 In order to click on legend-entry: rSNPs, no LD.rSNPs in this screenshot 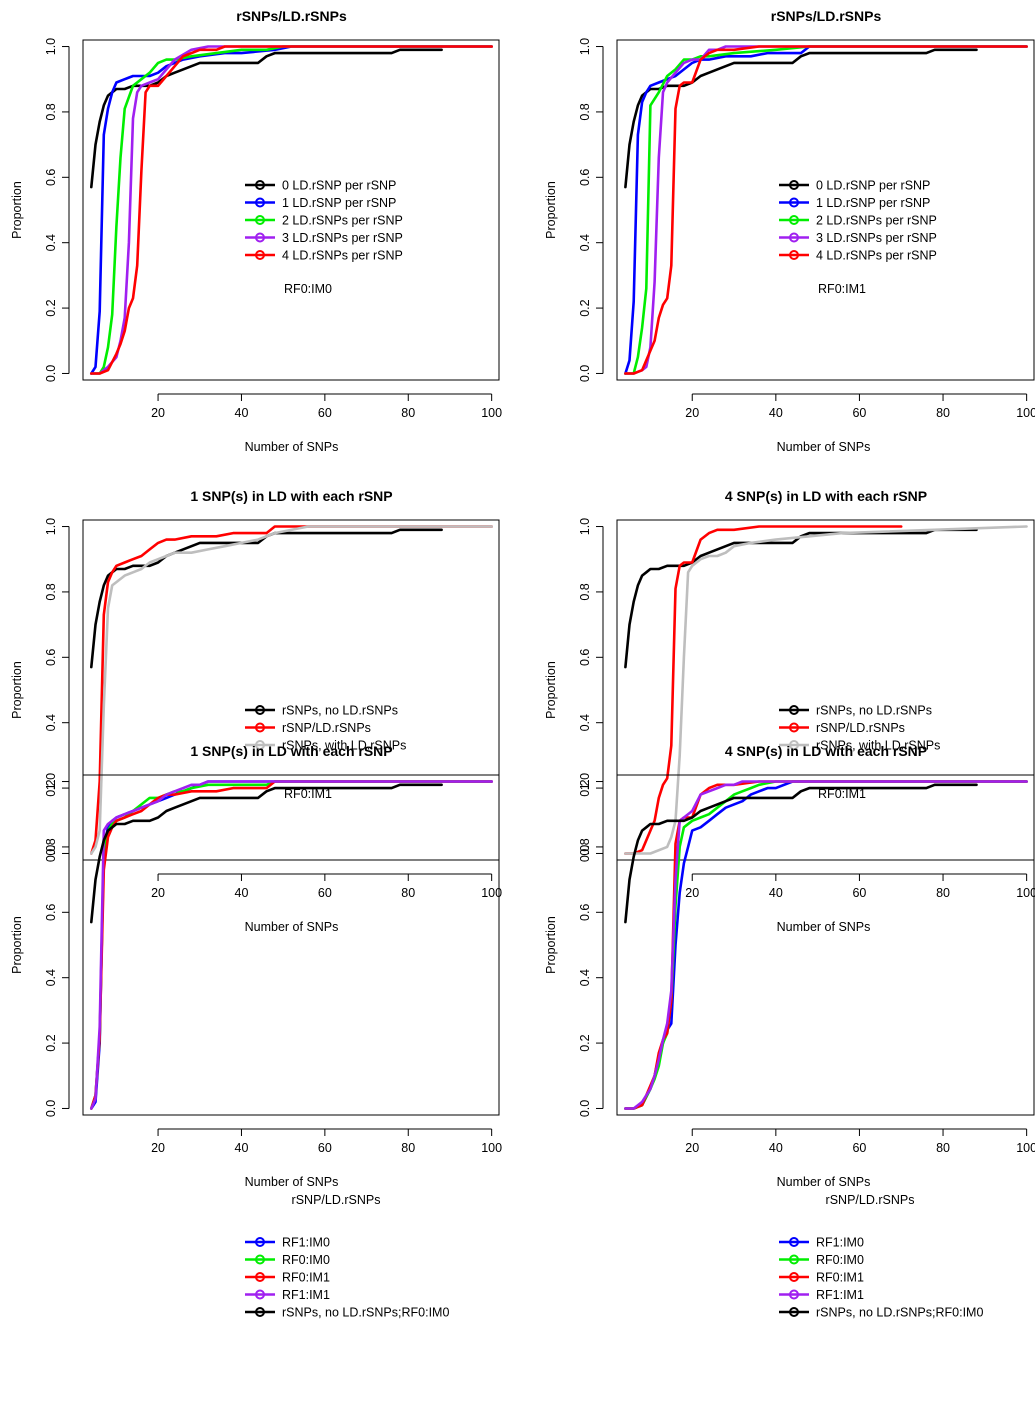, I will do `click(874, 711)`.